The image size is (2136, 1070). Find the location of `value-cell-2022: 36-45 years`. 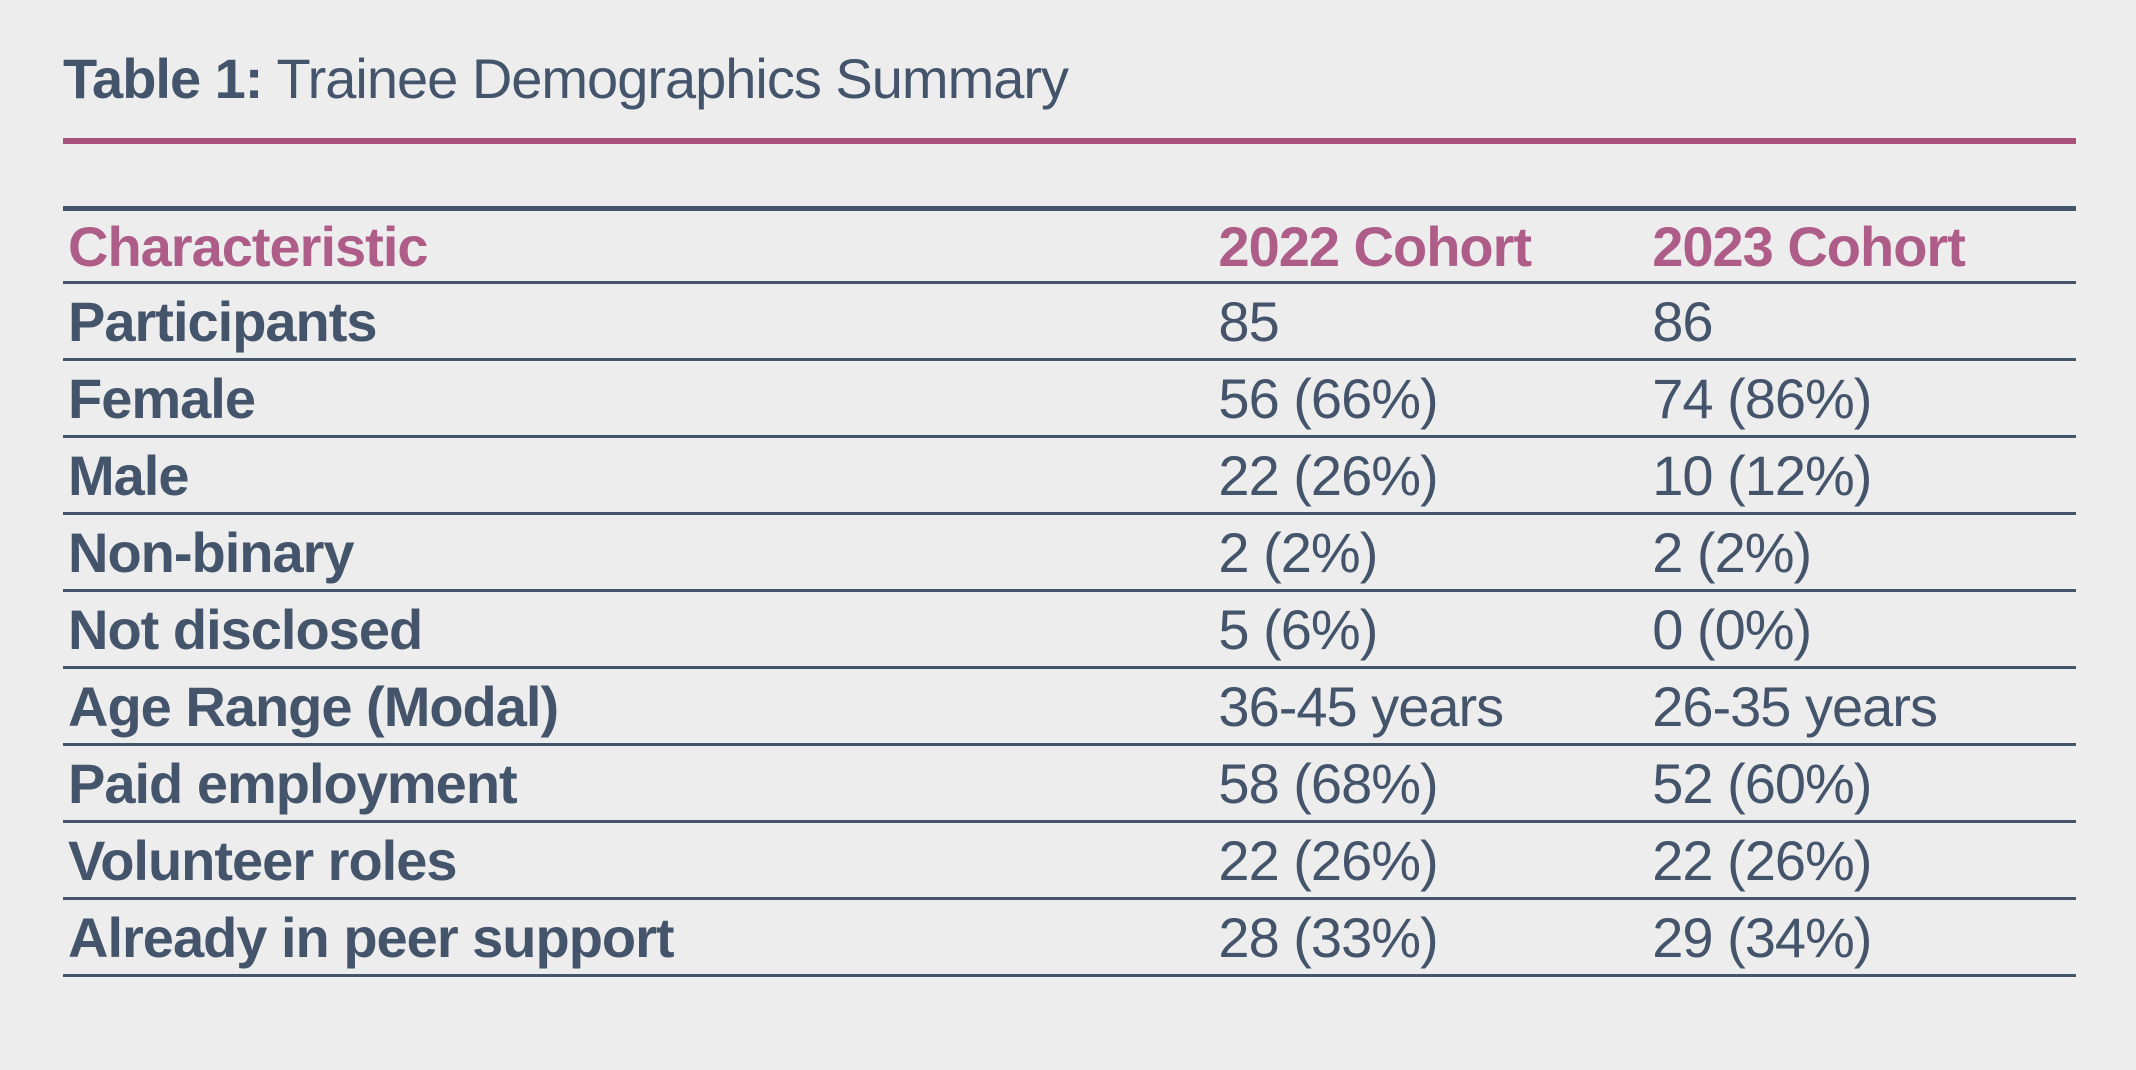

value-cell-2022: 36-45 years is located at coordinates (1430, 706).